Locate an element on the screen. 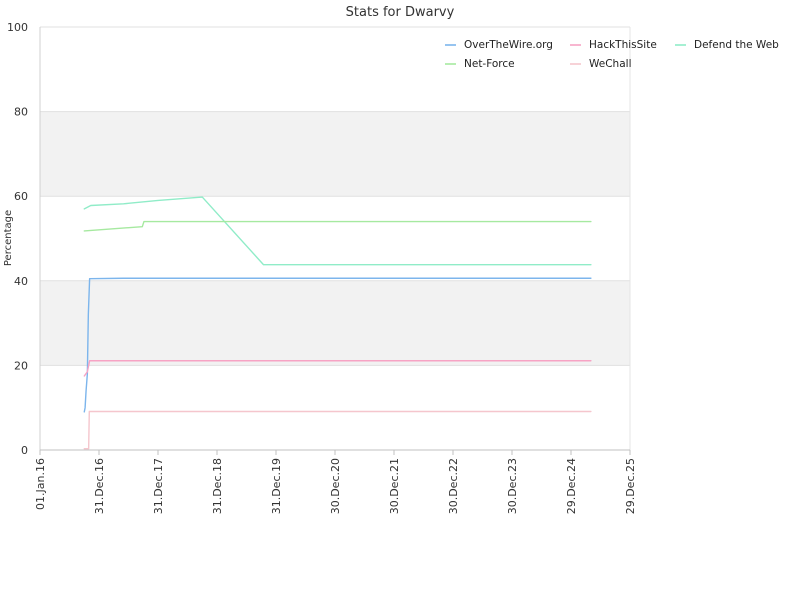  legend-item: HackThisSite is located at coordinates (613, 45).